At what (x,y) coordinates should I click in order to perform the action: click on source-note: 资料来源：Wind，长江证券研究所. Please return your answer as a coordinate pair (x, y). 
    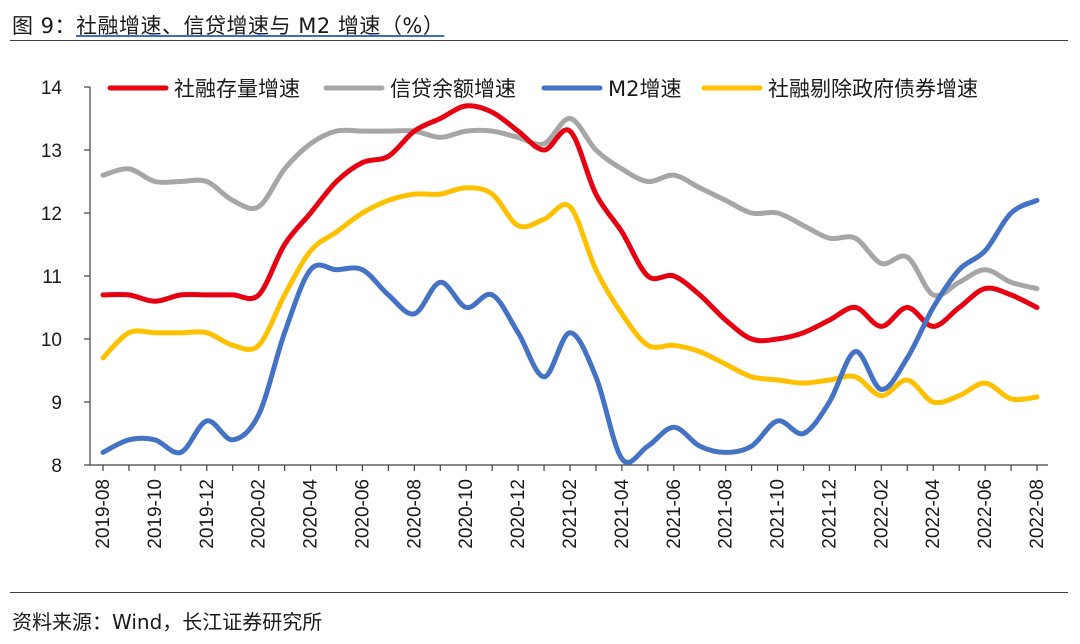
    Looking at the image, I should click on (167, 622).